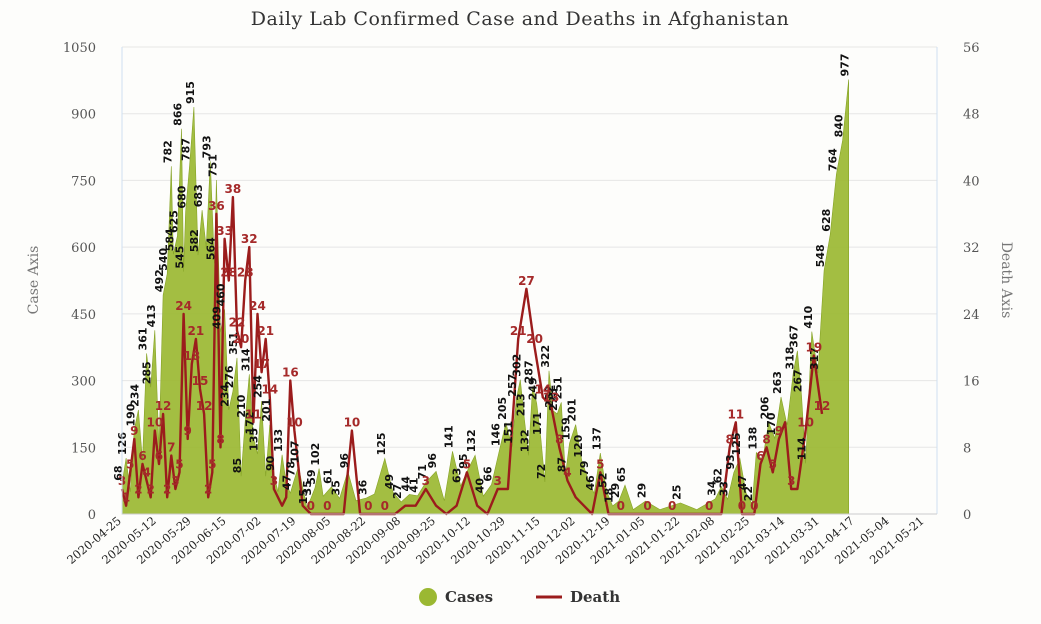  Describe the element at coordinates (225, 395) in the screenshot. I see `case-data-label: 234` at that location.